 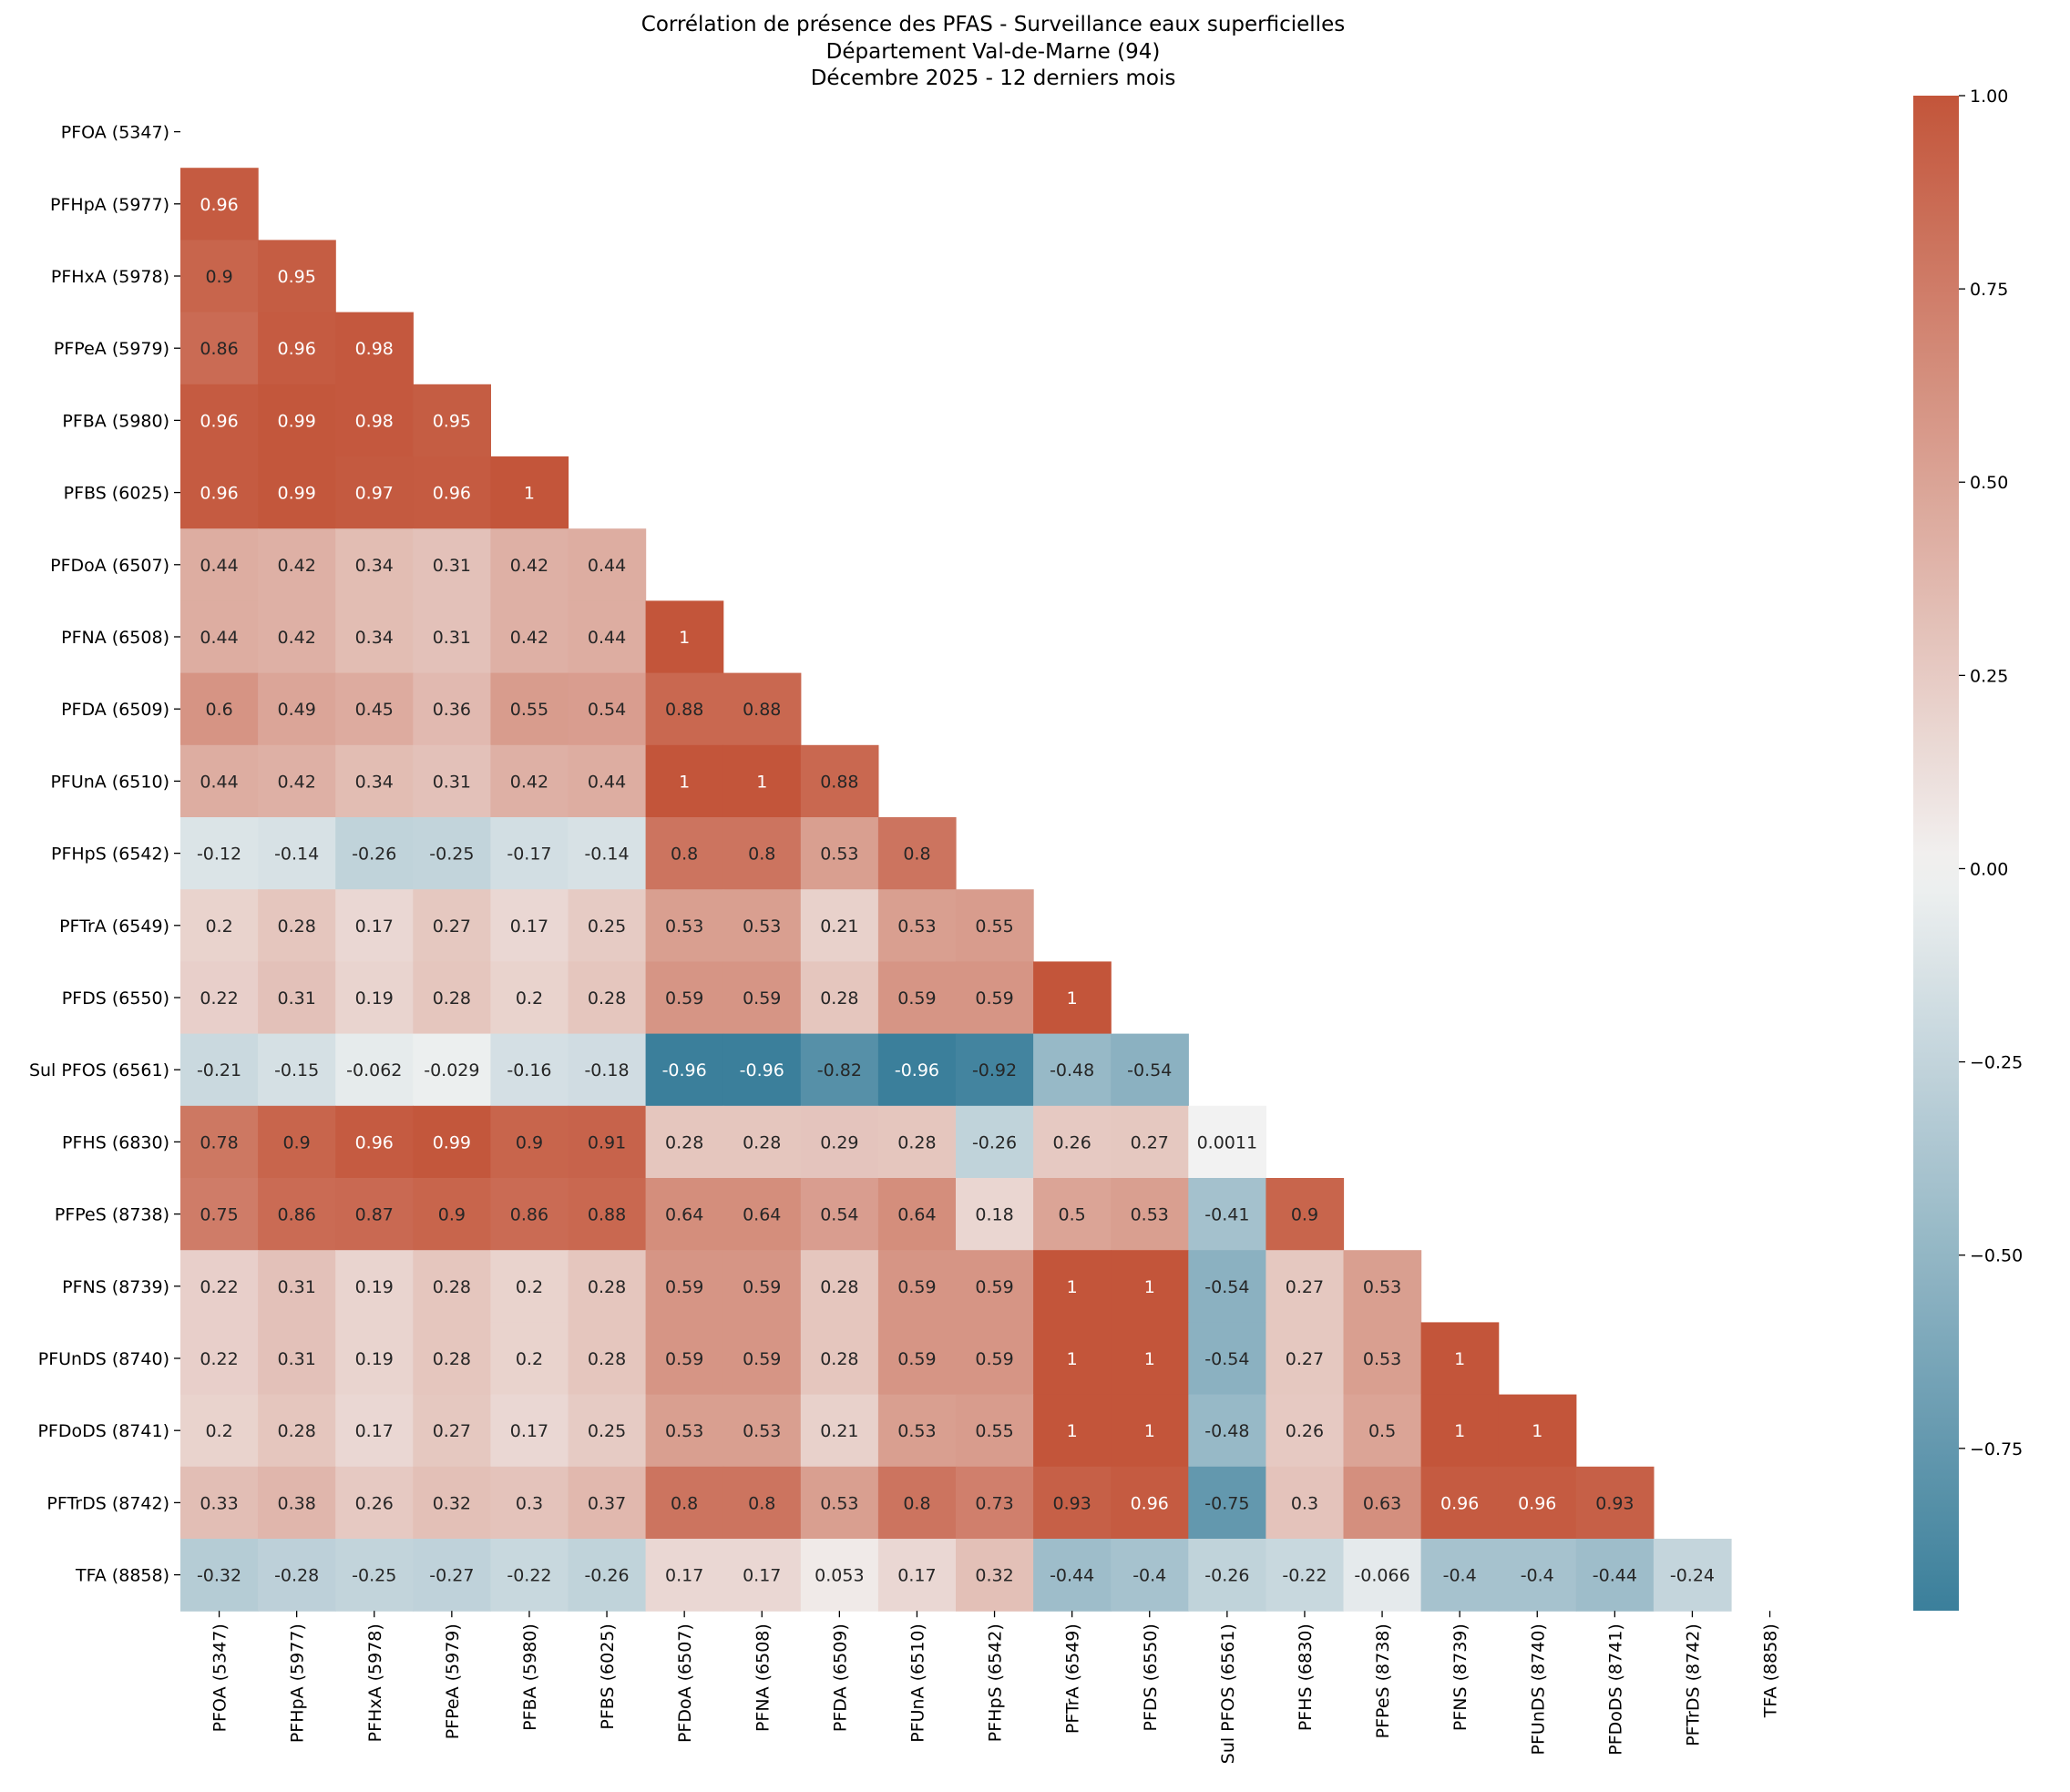 I want to click on cell-value-label: 0.2, so click(x=529, y=1359).